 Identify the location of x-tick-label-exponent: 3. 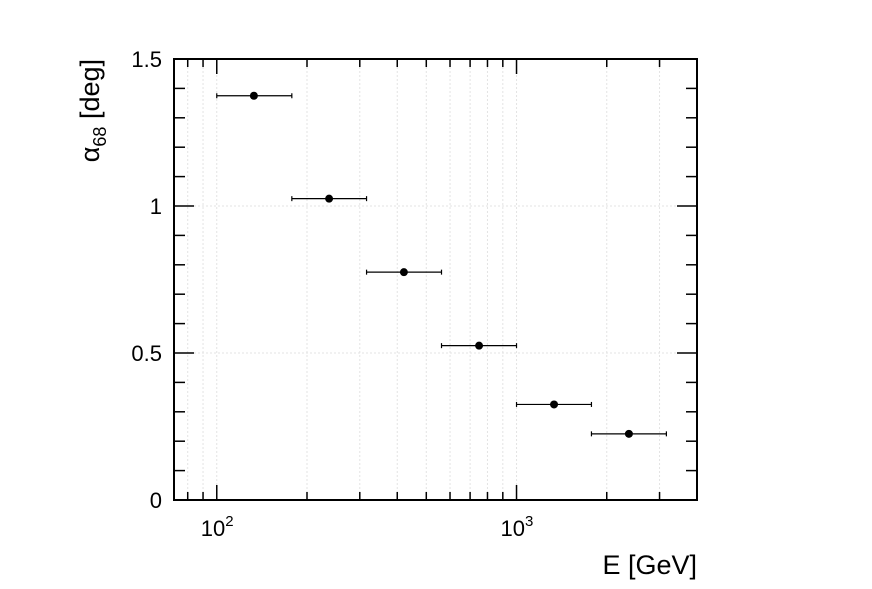
(529, 521).